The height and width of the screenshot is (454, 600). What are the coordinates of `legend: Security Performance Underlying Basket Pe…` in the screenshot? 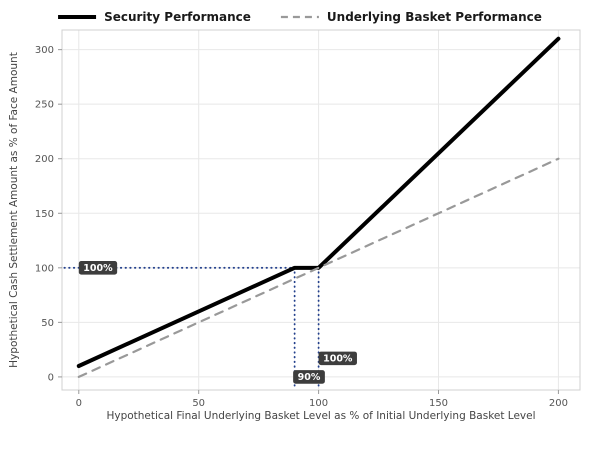 It's located at (300, 17).